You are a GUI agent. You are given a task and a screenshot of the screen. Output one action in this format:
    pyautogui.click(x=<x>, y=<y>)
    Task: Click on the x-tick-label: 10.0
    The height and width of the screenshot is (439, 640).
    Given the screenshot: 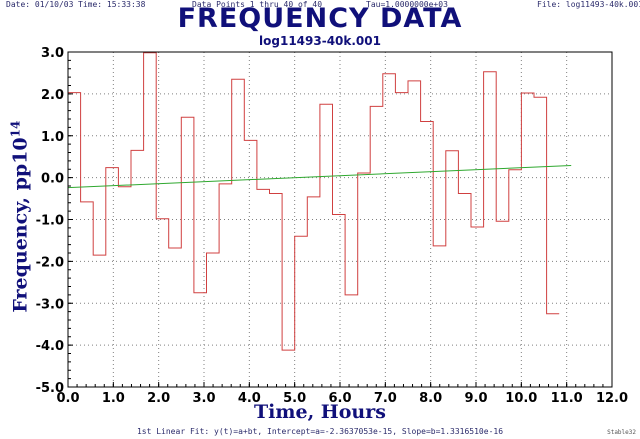 What is the action you would take?
    pyautogui.click(x=521, y=398)
    